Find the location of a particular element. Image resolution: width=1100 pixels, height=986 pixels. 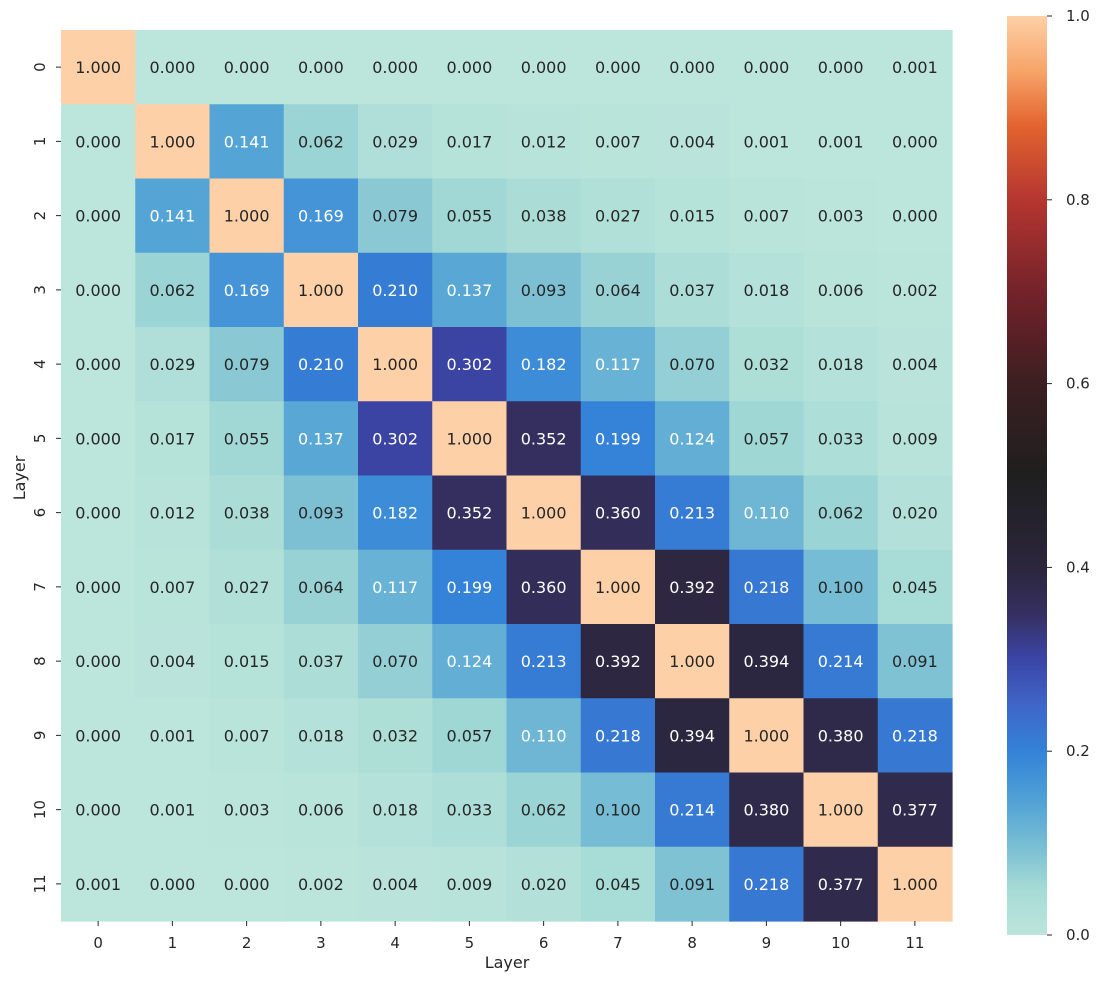

cell-label-6-2: 0.038 is located at coordinates (247, 513).